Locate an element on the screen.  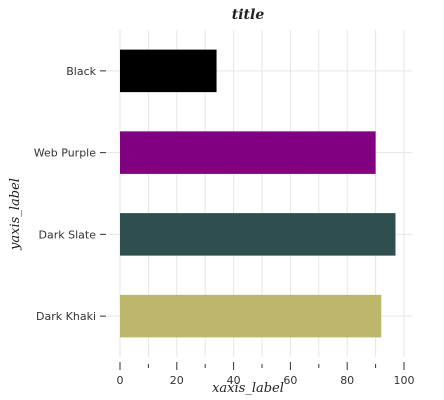
x-tick-label: 40 is located at coordinates (234, 380).